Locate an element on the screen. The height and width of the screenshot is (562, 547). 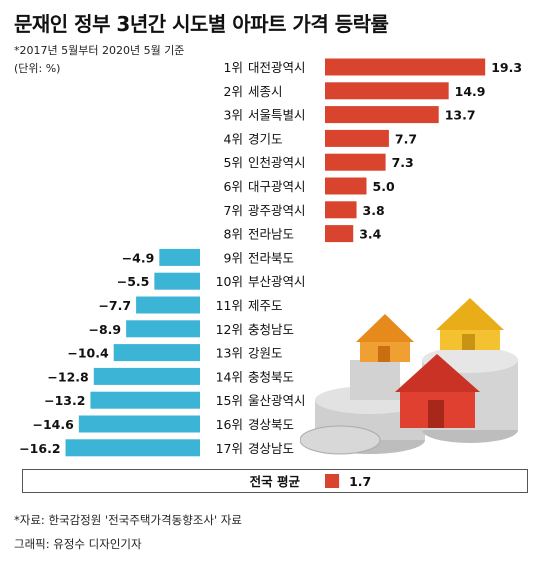
value-label: 3.8 is located at coordinates (374, 210).